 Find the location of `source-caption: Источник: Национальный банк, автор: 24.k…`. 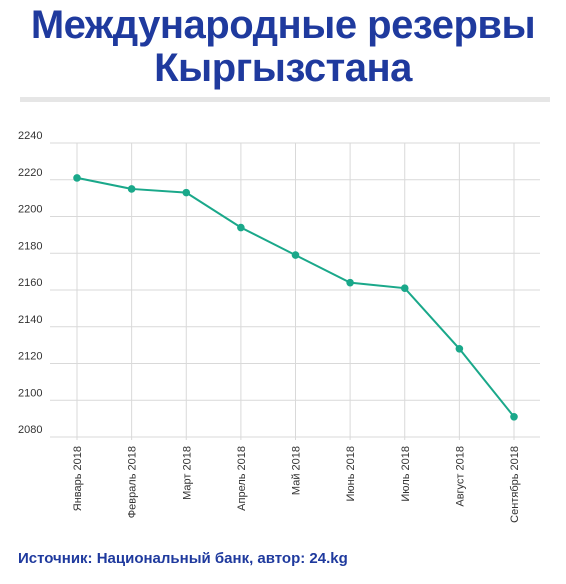

source-caption: Источник: Национальный банк, автор: 24.k… is located at coordinates (183, 558).